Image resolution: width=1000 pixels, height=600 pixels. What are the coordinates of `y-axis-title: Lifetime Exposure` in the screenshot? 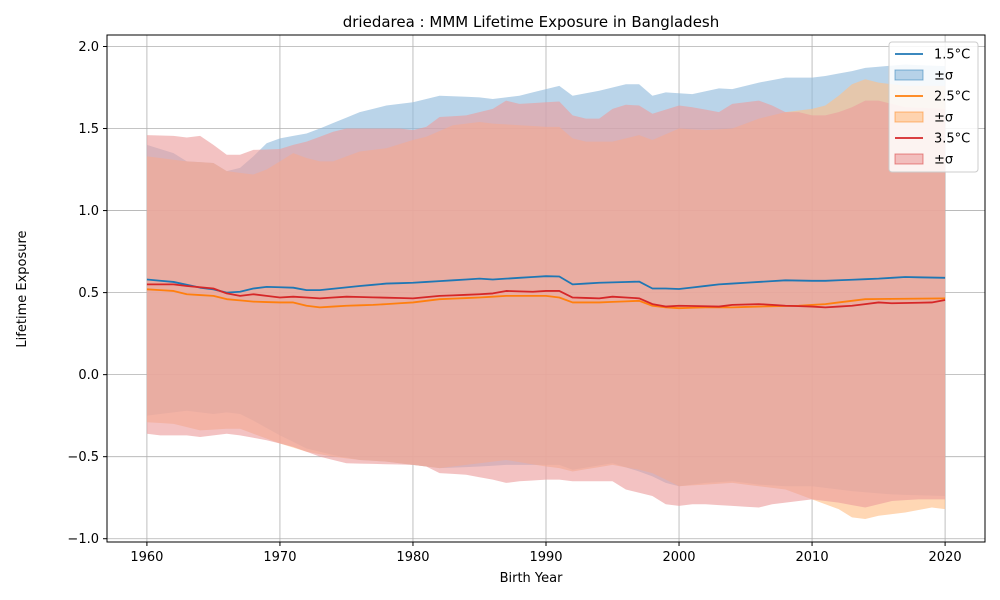 It's located at (22, 288).